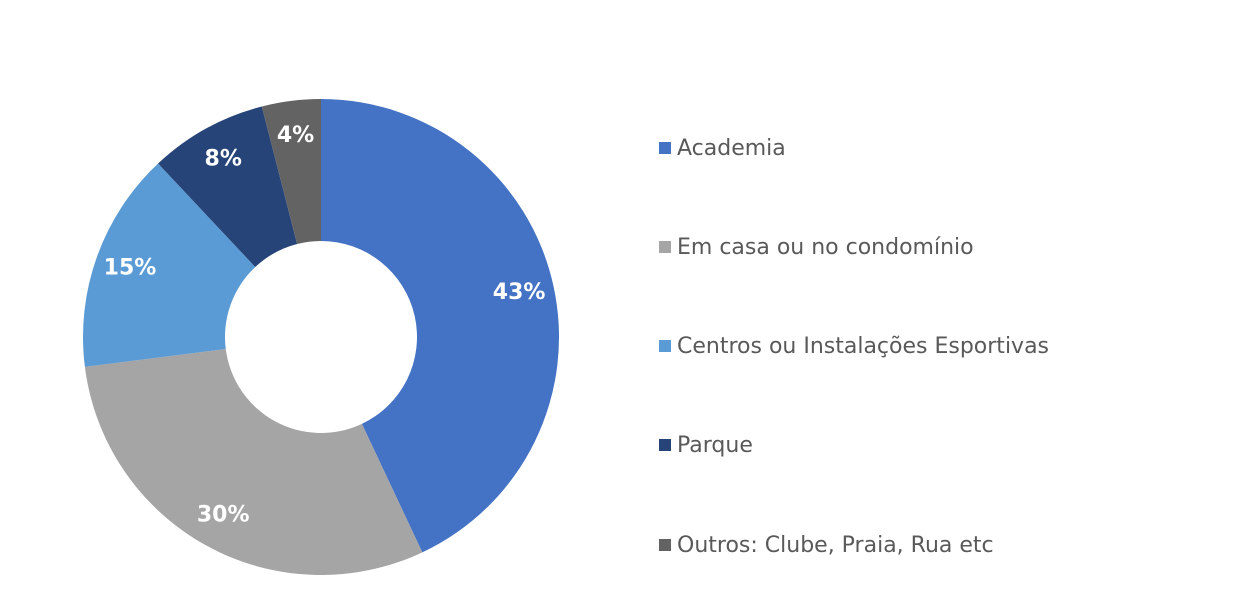 The image size is (1248, 613). Describe the element at coordinates (228, 187) in the screenshot. I see `slice-parque` at that location.